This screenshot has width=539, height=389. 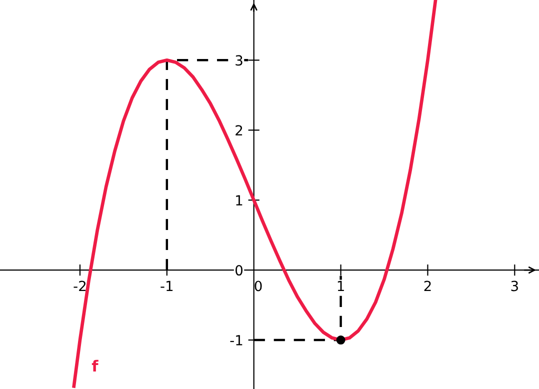 I want to click on x-tick-label: 3, so click(x=514, y=286).